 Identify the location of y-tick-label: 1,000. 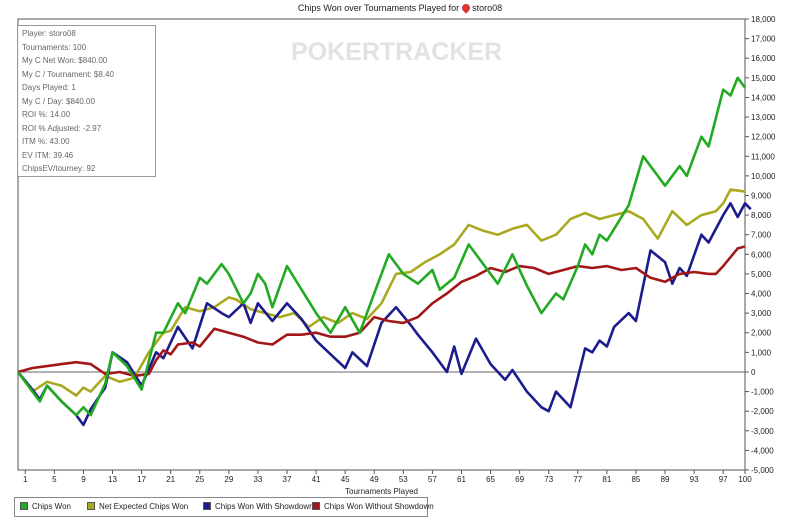
(761, 352).